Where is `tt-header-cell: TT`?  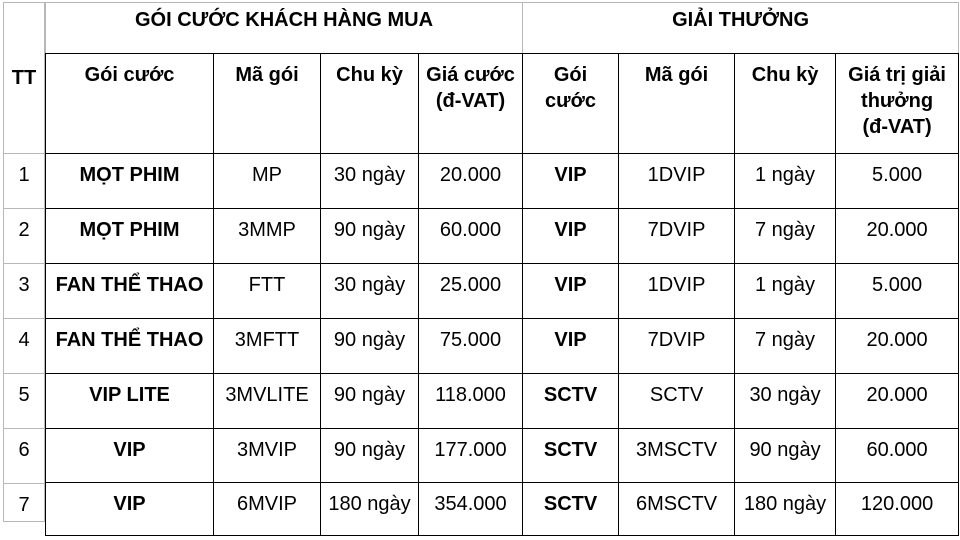
tt-header-cell: TT is located at coordinates (24, 77).